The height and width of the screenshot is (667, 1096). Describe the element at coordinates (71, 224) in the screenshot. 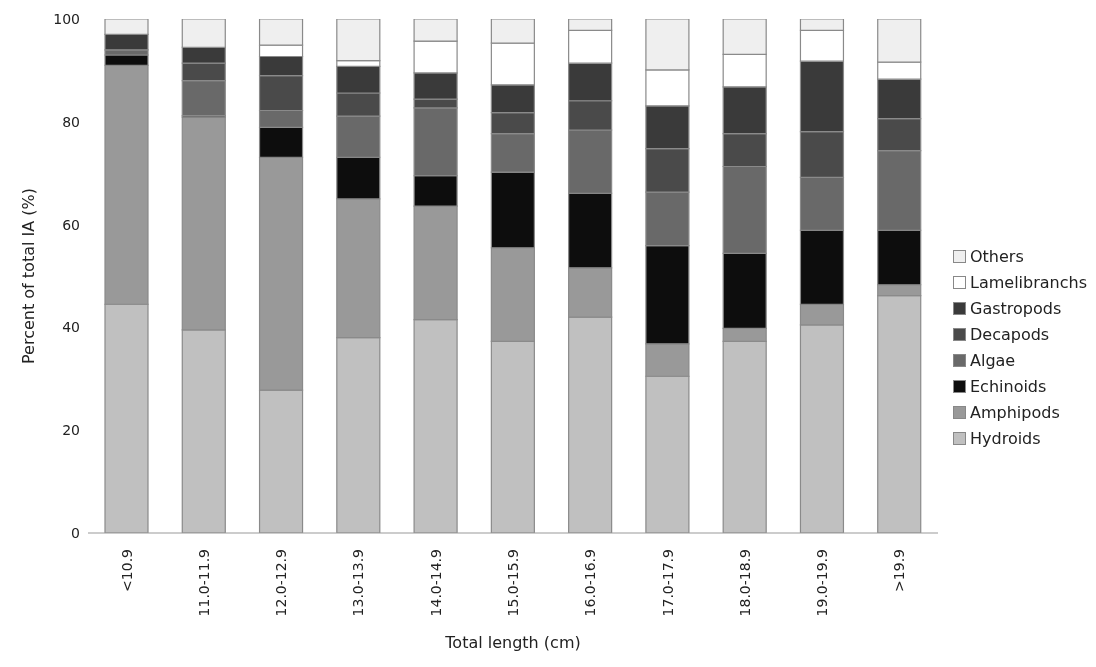

I see `y-tick-label: 60` at that location.